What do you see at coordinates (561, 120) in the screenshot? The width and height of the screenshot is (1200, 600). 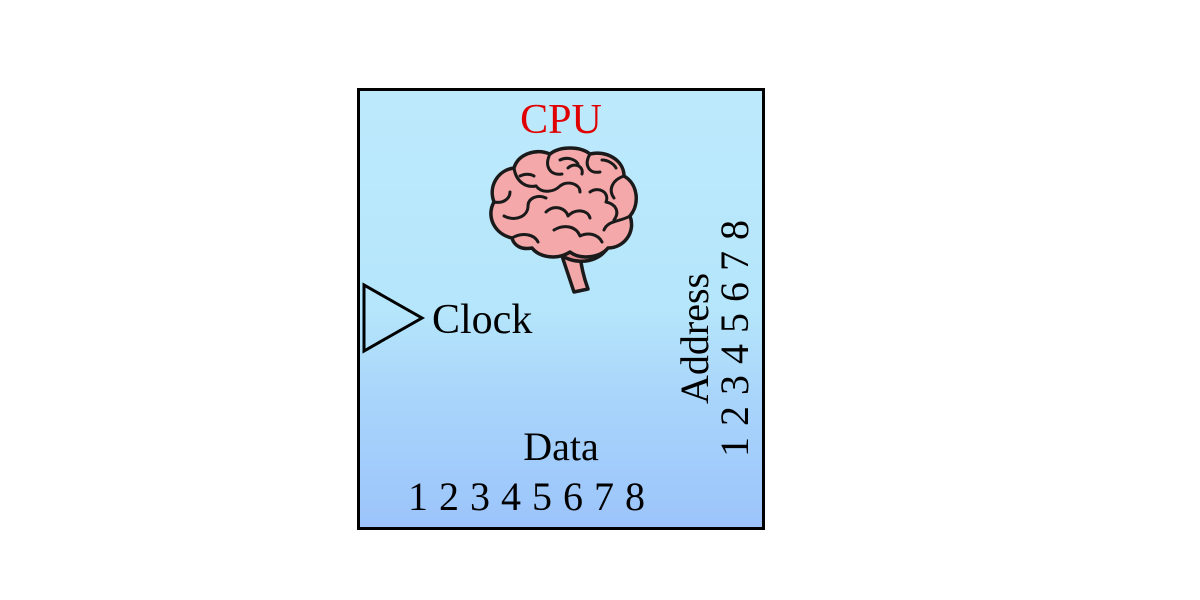 I see `block-title: CPU` at bounding box center [561, 120].